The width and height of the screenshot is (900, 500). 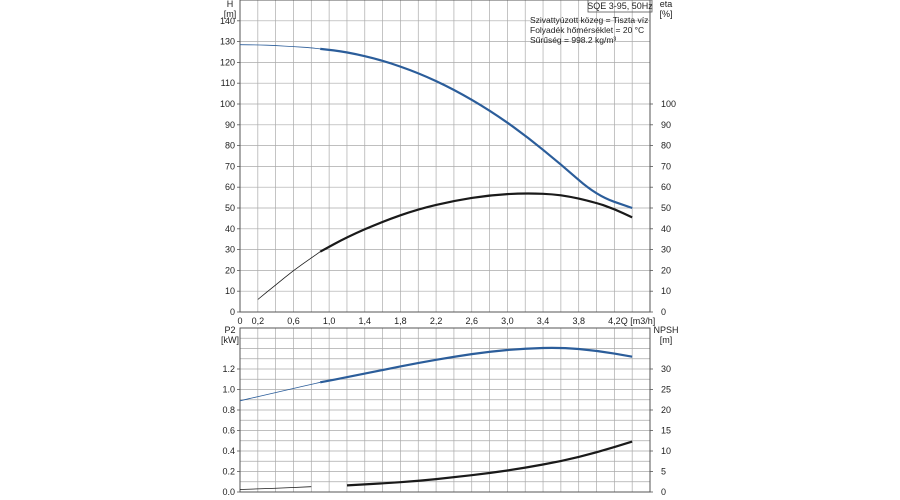 I want to click on y-right-axis-unit: [m], so click(x=666, y=340).